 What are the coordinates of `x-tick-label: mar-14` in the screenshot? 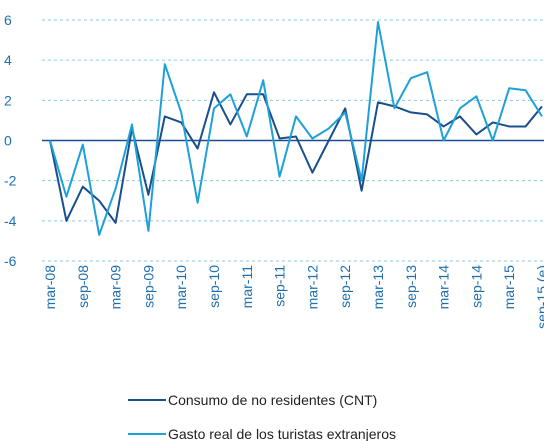 It's located at (444, 287).